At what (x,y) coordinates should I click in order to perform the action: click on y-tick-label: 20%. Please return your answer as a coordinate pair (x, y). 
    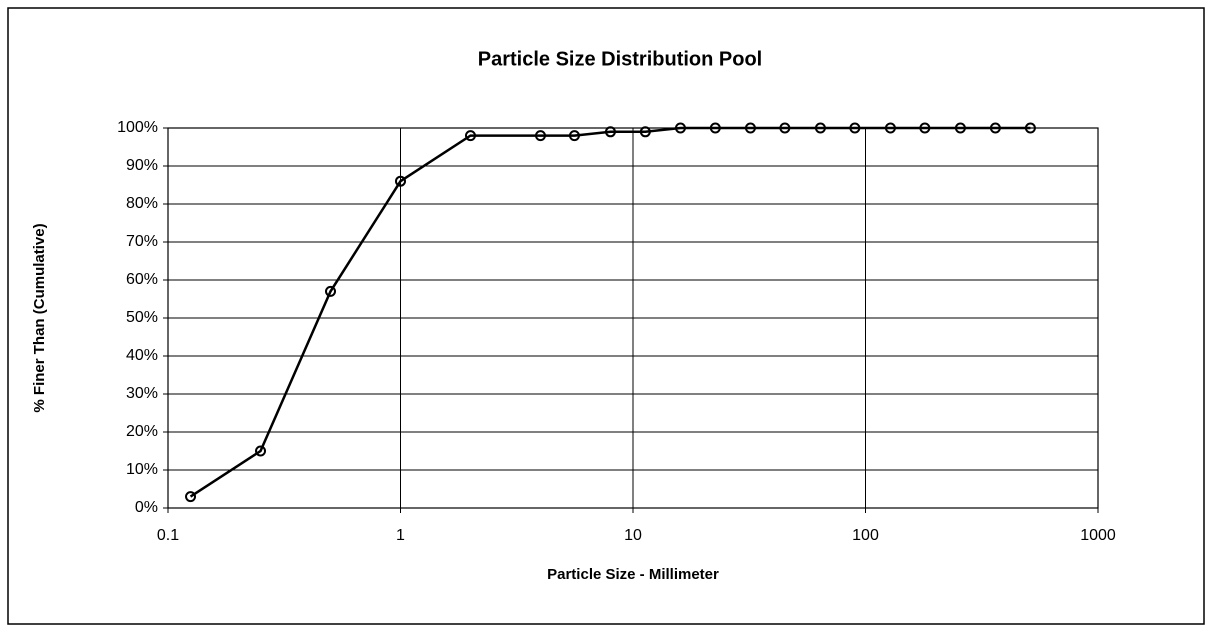
    Looking at the image, I should click on (142, 431).